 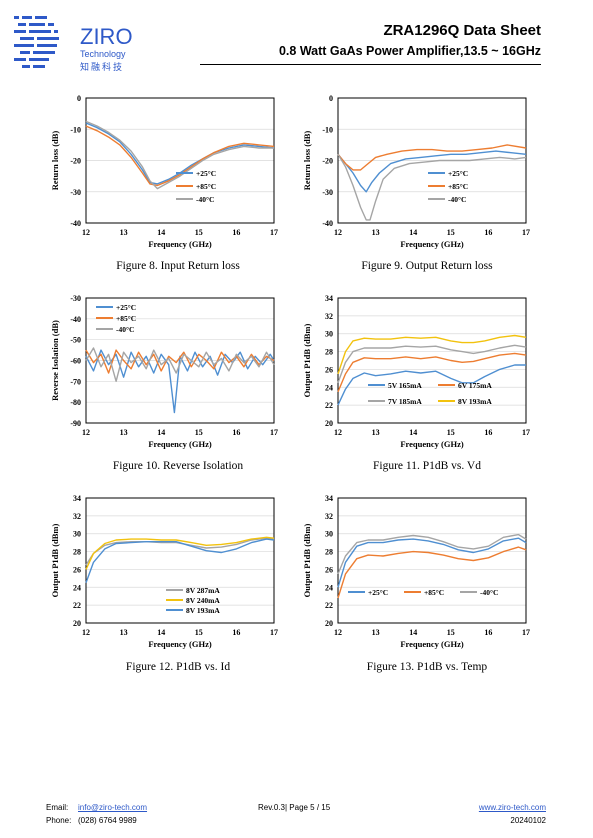 I want to click on phone-number: (028) 6764 9989, so click(x=107, y=820).